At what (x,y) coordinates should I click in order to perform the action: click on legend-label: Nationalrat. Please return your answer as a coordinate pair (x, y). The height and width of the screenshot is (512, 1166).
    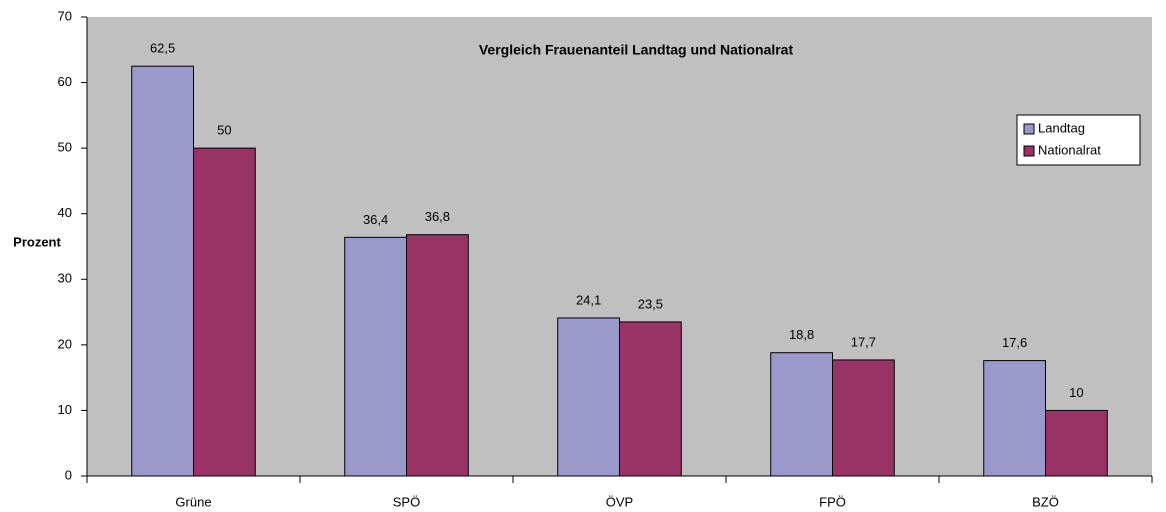
    Looking at the image, I should click on (1069, 149).